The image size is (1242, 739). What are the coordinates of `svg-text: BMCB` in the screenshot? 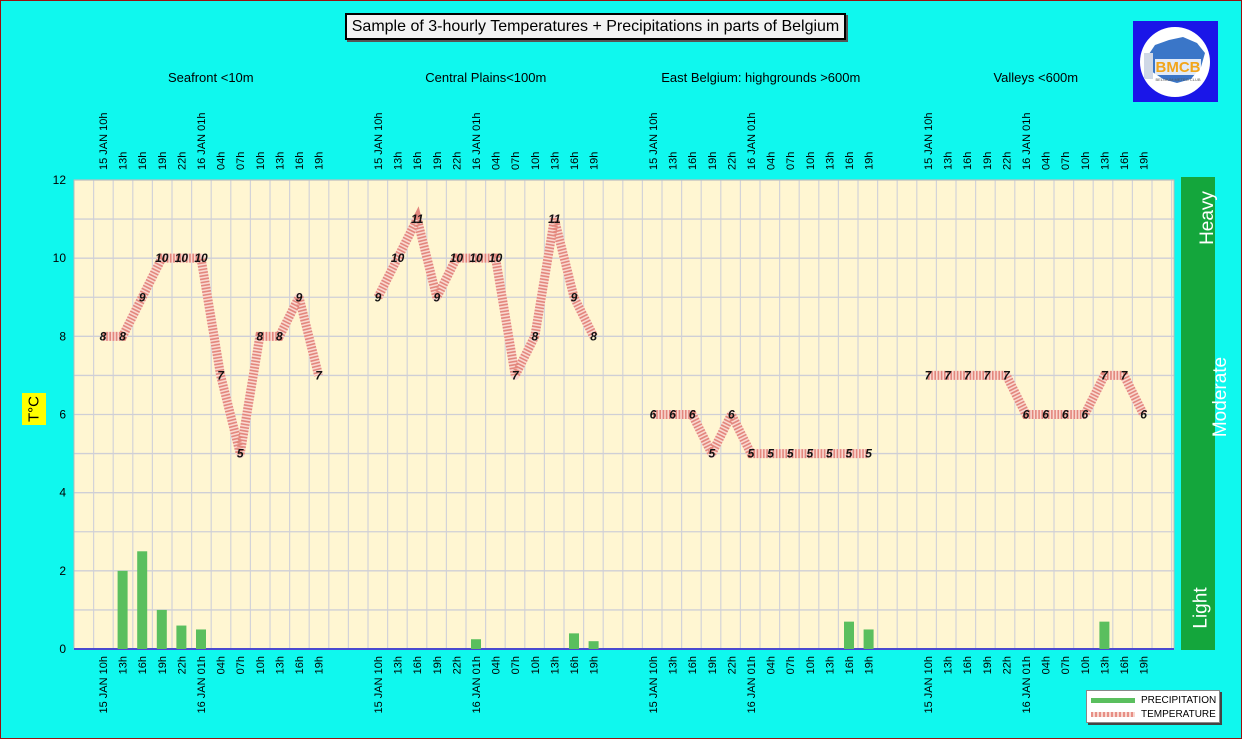 It's located at (1178, 67).